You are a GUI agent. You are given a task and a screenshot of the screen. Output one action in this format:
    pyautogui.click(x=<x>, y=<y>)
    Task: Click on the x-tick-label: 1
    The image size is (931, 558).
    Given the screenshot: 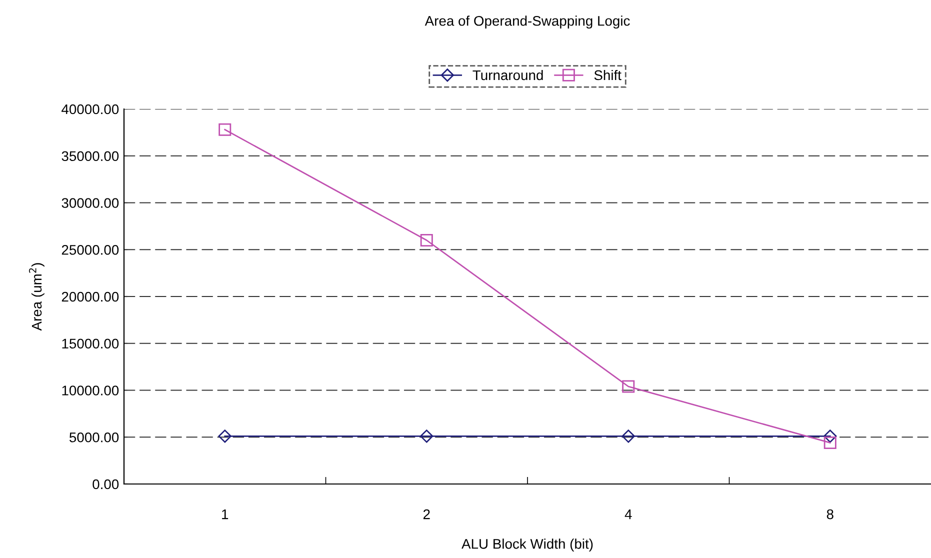 What is the action you would take?
    pyautogui.click(x=225, y=515)
    